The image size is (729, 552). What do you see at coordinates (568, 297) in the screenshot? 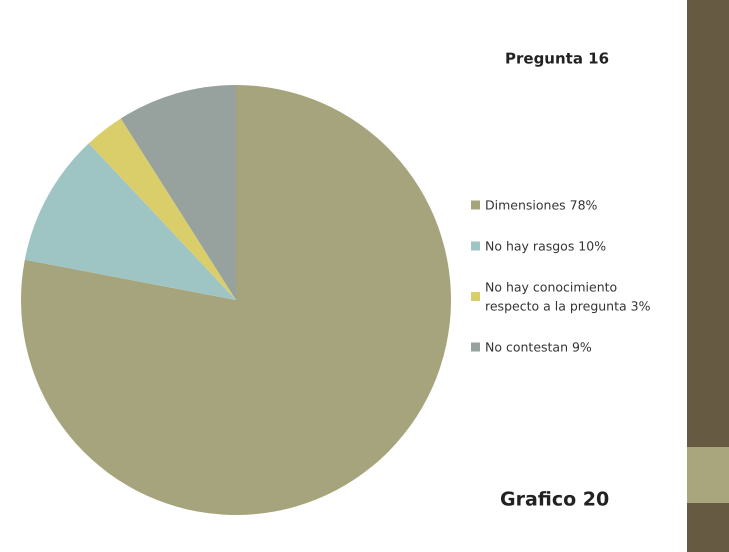
I see `legend-label: No hay conocimiento respecto a la pregunta 3%` at bounding box center [568, 297].